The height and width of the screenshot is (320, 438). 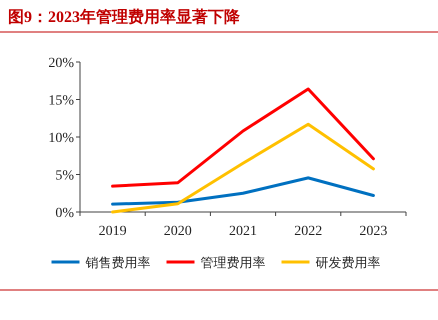 What do you see at coordinates (112, 231) in the screenshot?
I see `x-tick-label: 2019` at bounding box center [112, 231].